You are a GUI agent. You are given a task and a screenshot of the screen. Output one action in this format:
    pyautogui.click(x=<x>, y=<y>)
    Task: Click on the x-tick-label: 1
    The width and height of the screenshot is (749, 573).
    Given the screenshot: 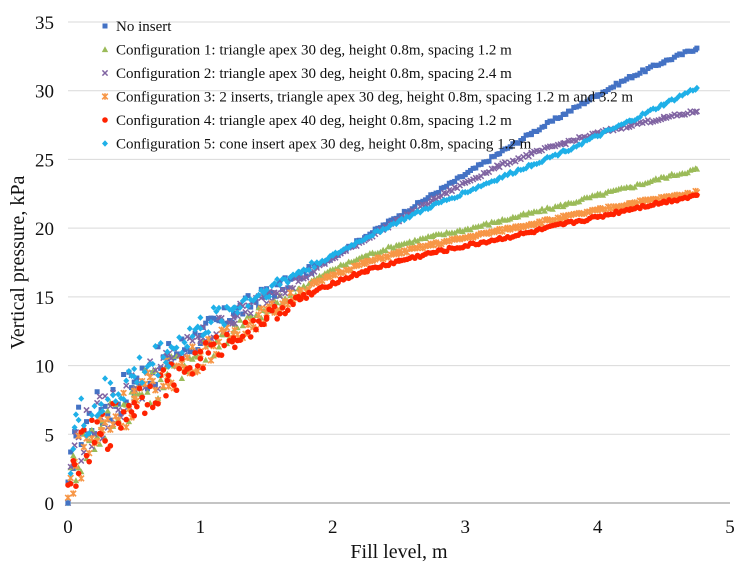 What is the action you would take?
    pyautogui.click(x=201, y=527)
    